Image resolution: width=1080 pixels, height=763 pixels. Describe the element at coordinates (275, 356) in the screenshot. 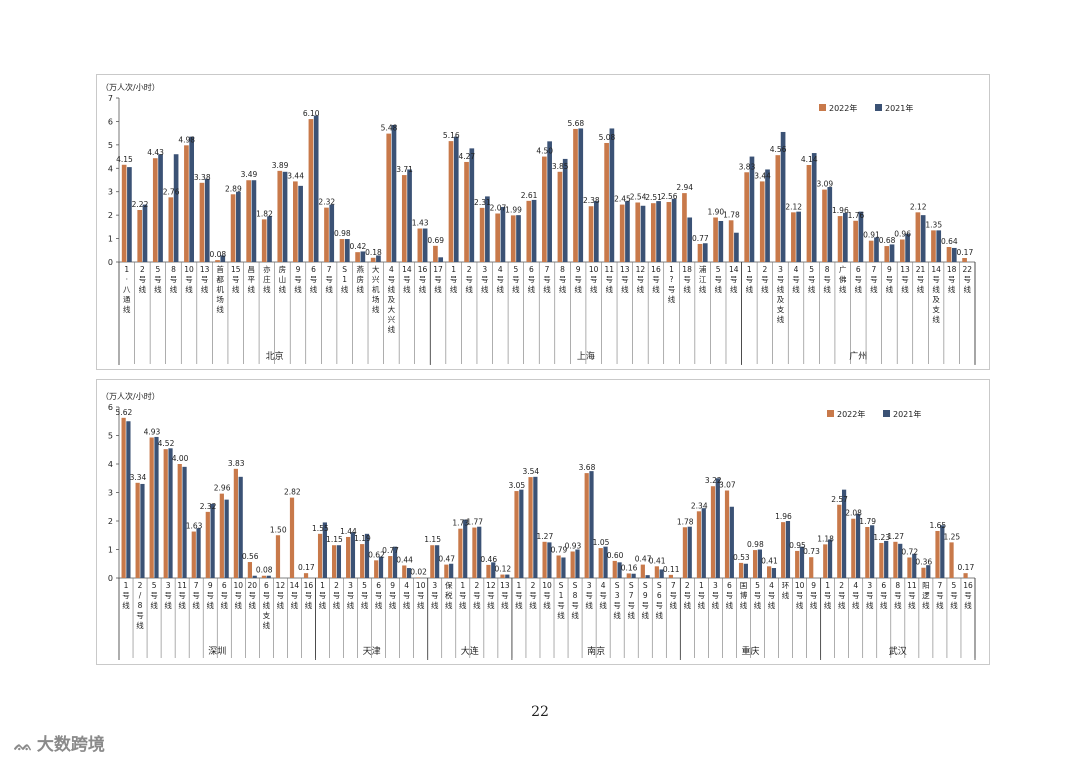

I see `city-label: 北京` at that location.